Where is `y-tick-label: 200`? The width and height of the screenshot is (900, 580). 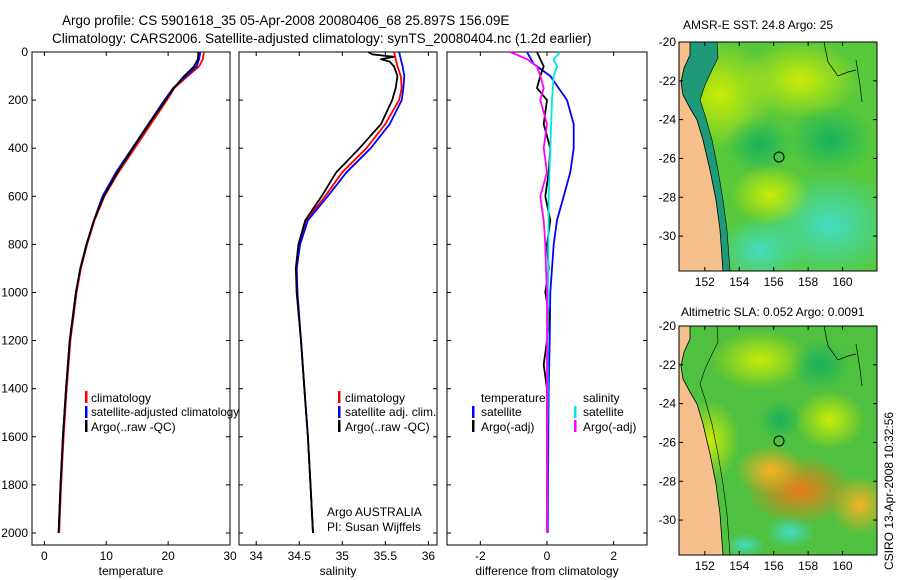 y-tick-label: 200 is located at coordinates (18, 100).